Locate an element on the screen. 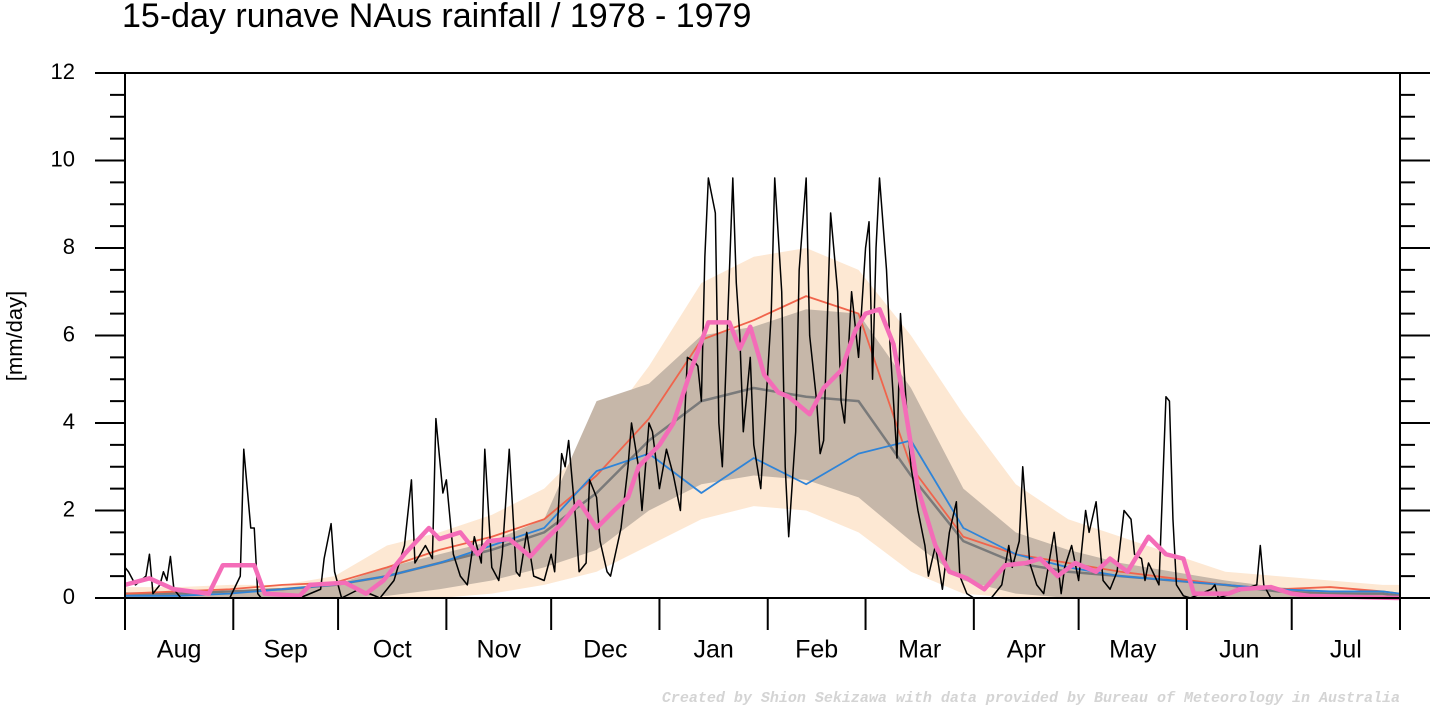 This screenshot has height=717, width=1432. x-tick-label: Jul is located at coordinates (1346, 650).